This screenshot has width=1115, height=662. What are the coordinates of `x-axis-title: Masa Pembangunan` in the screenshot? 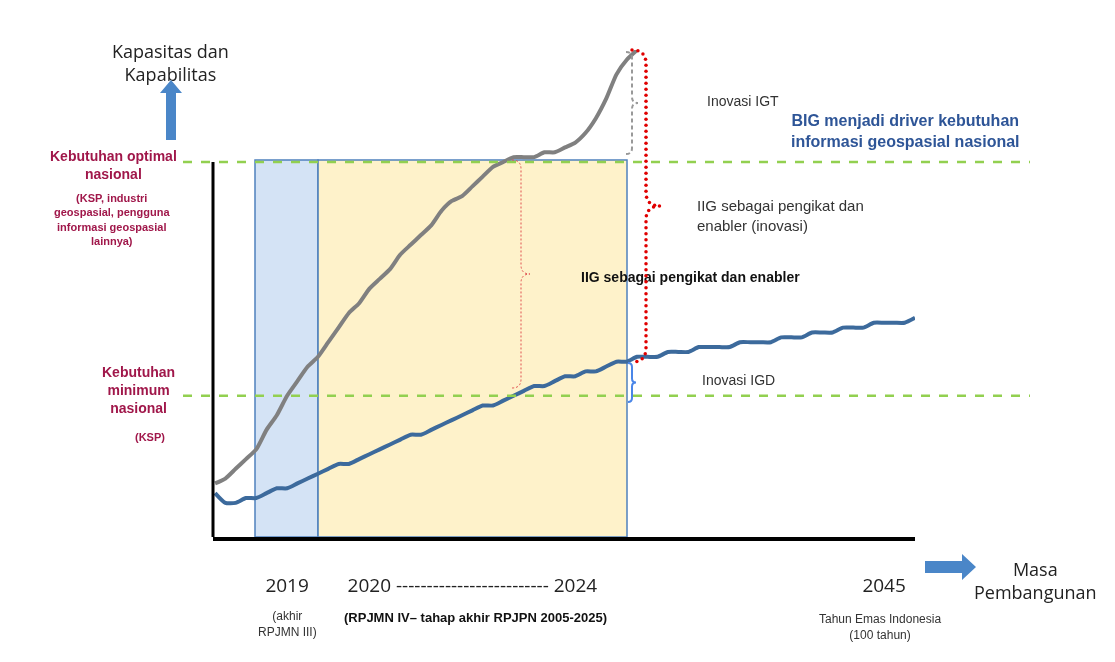 It's located at (1035, 581).